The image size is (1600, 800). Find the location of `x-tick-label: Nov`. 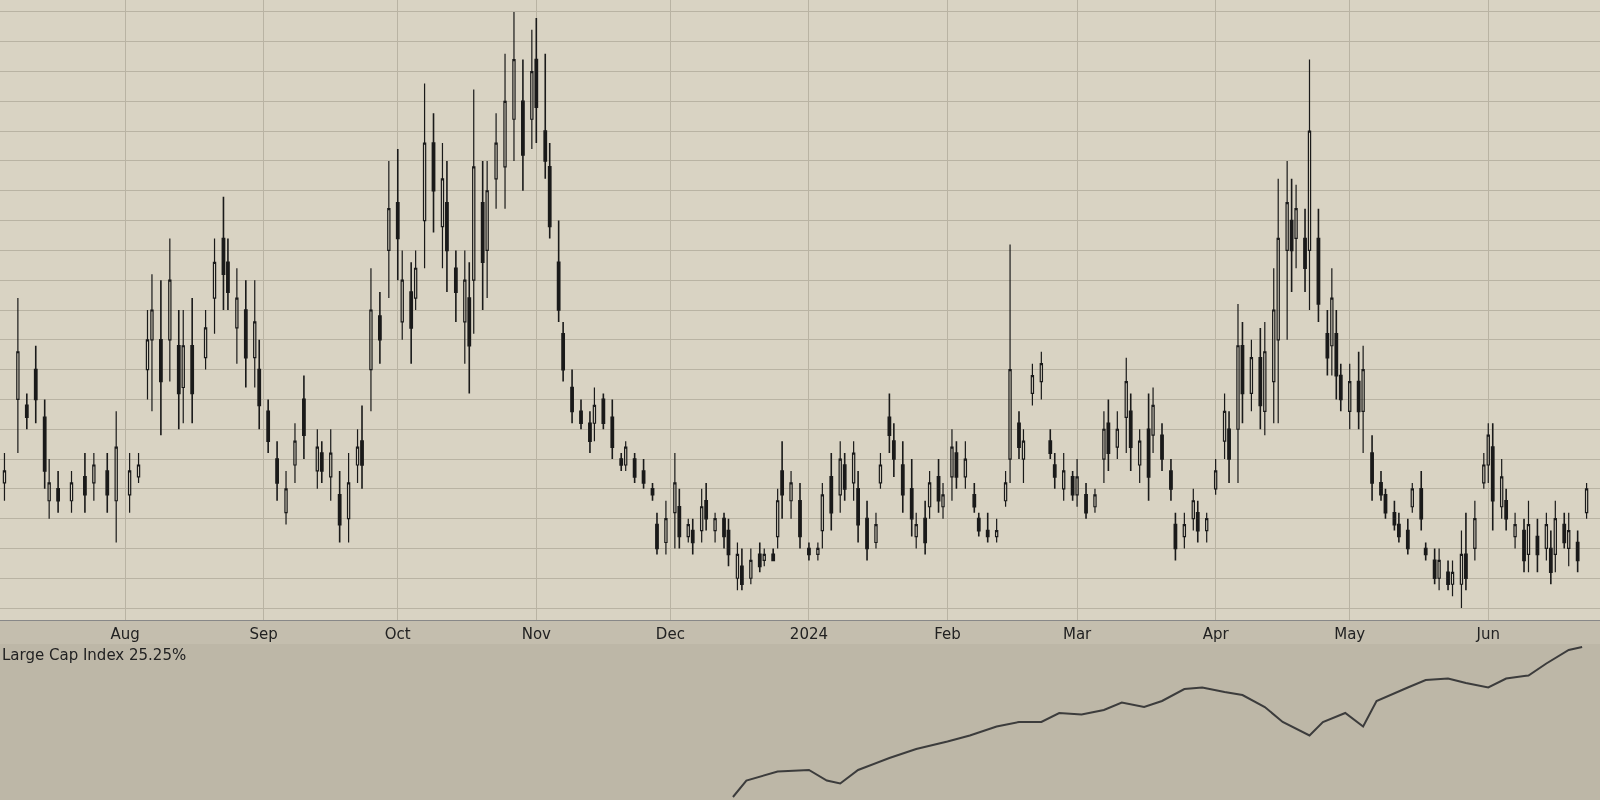

x-tick-label: Nov is located at coordinates (536, 634).